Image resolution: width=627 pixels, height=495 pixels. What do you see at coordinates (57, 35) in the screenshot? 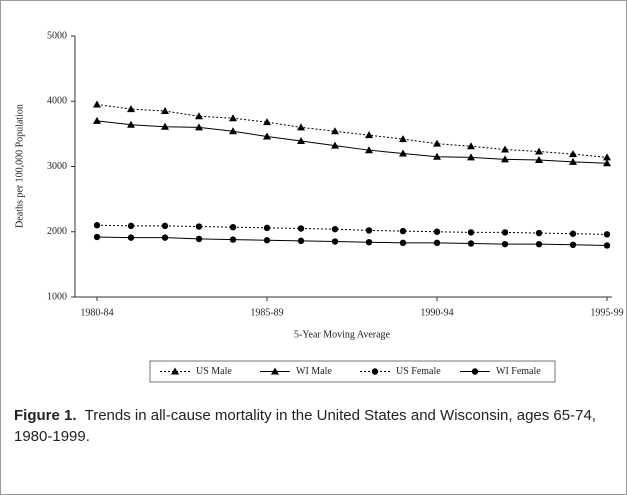
I see `y-tick-label: 5000` at bounding box center [57, 35].